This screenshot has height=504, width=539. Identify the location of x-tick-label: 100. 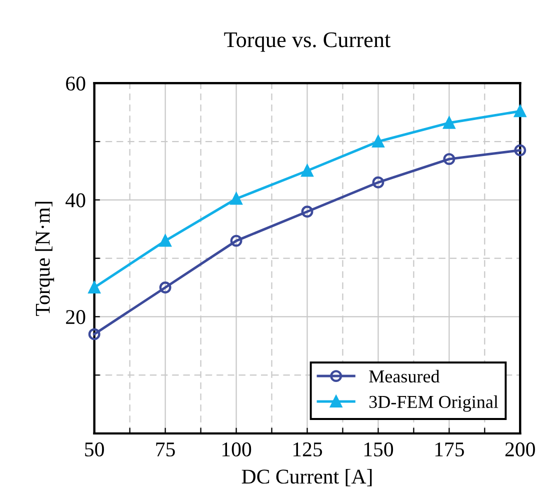
(237, 449).